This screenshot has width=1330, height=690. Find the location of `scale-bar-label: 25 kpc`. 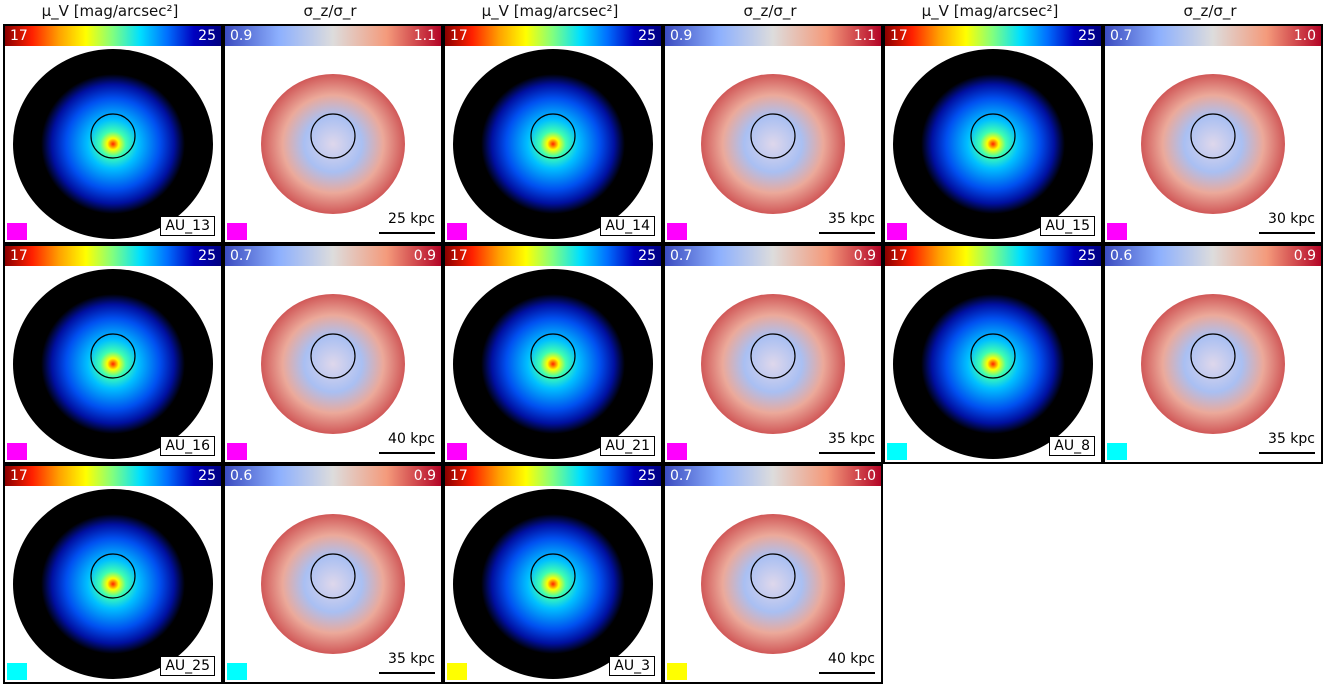

scale-bar-label: 25 kpc is located at coordinates (411, 219).